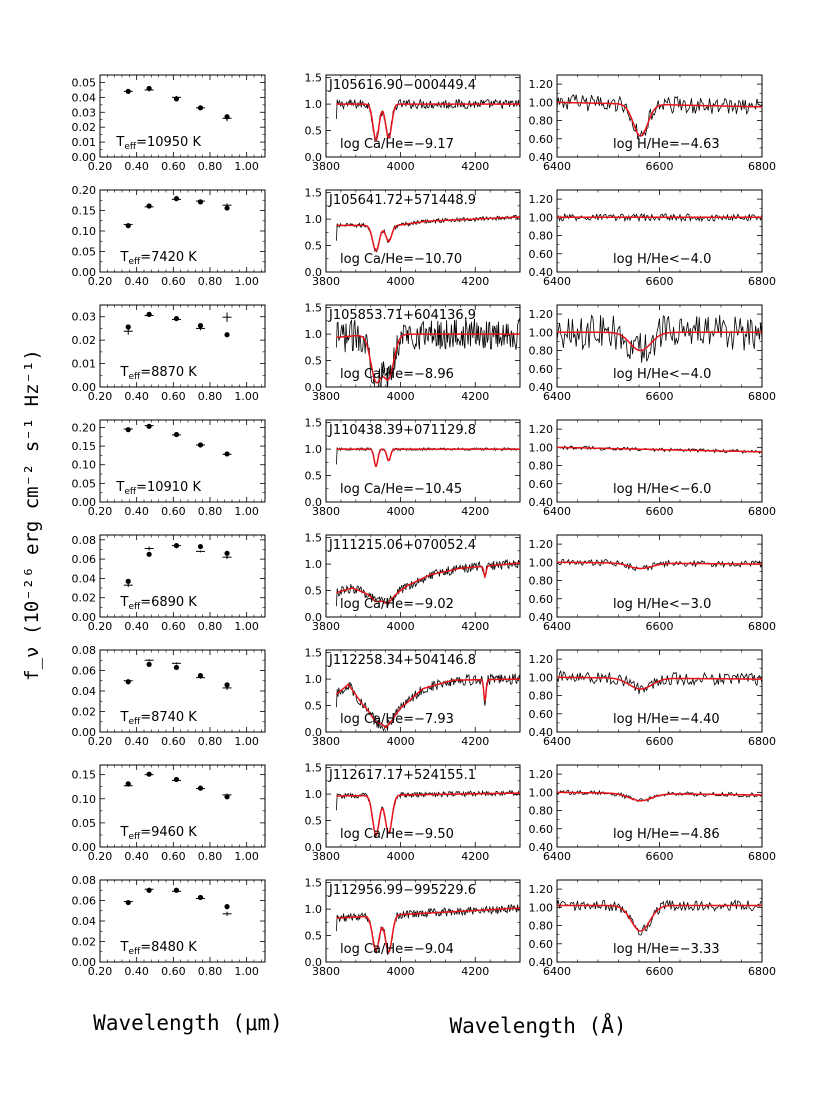 This screenshot has width=830, height=1106. Describe the element at coordinates (158, 948) in the screenshot. I see `teff-label: Teff=8480 K` at that location.